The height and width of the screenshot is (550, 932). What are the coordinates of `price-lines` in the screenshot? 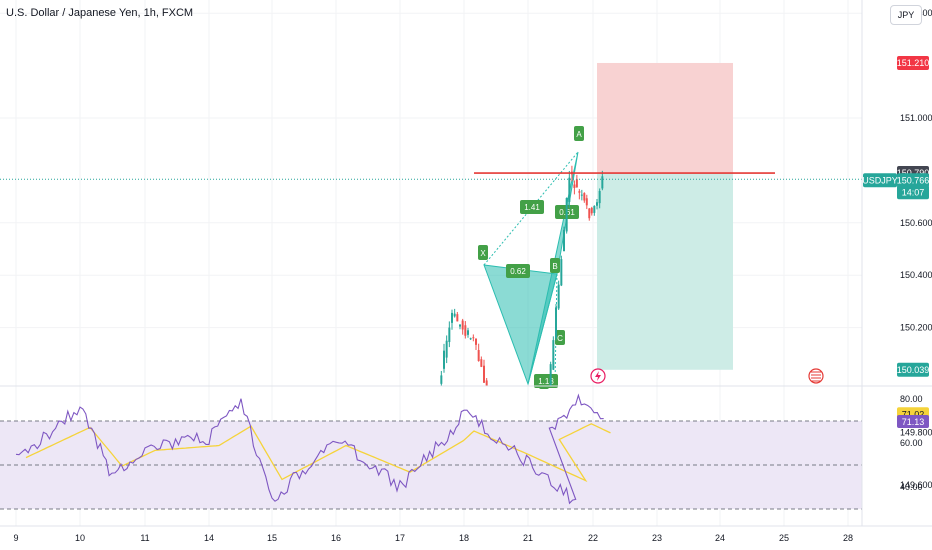 It's located at (431, 176).